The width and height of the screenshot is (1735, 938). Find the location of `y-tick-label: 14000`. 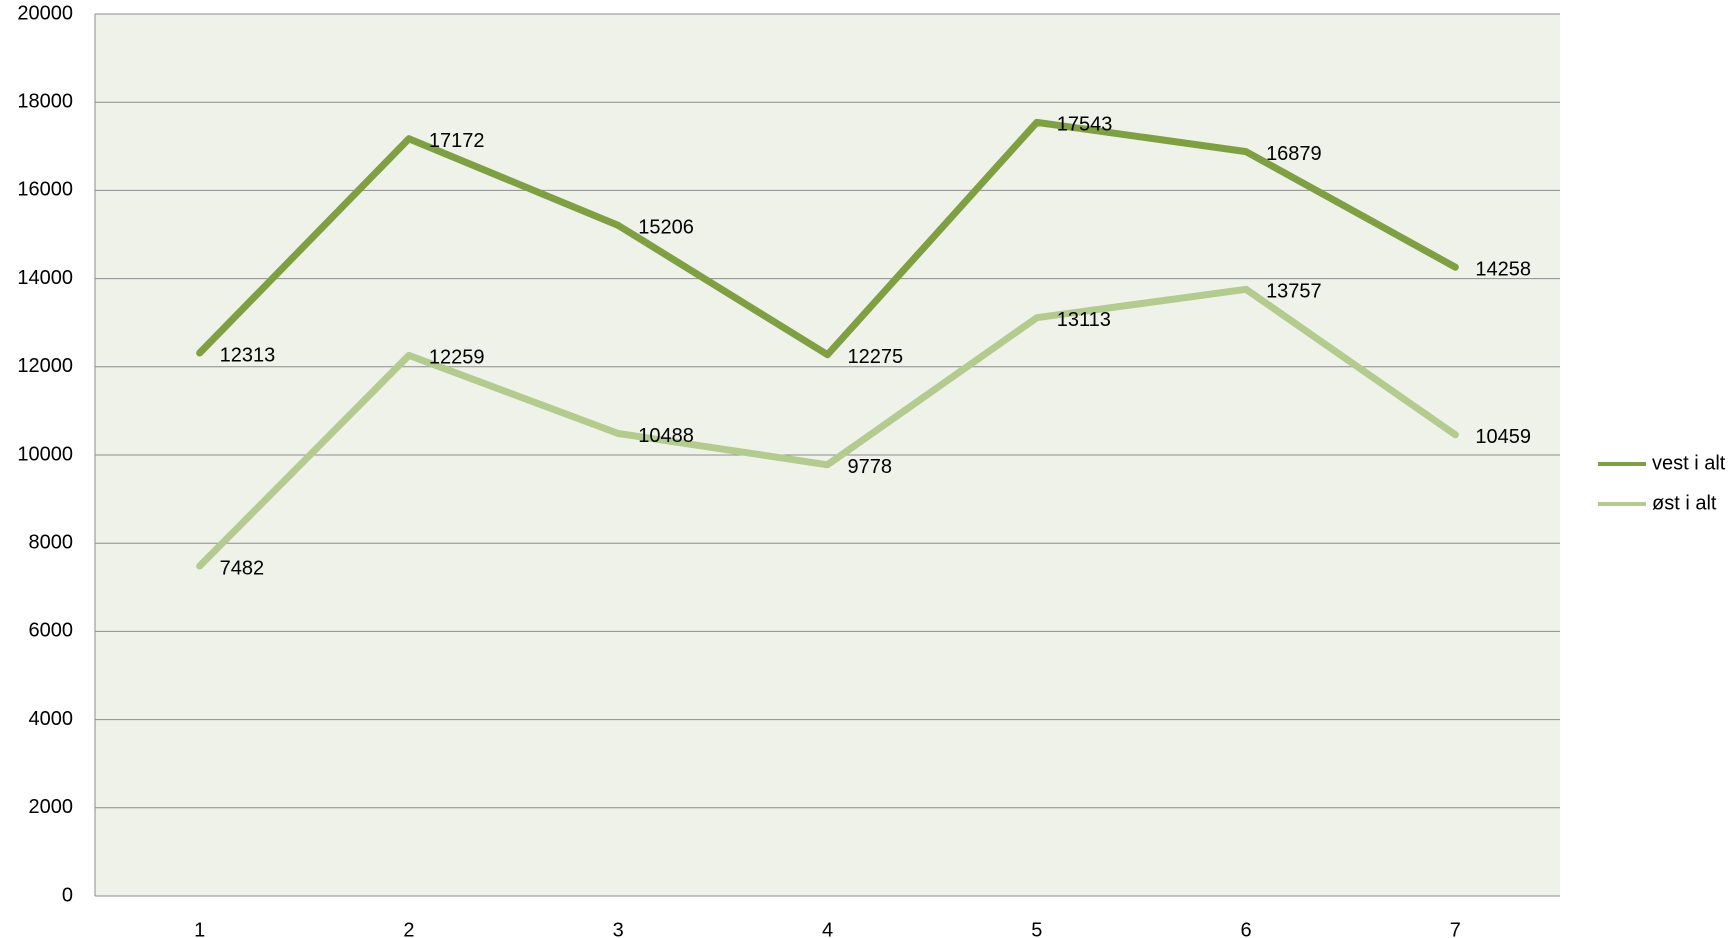

y-tick-label: 14000 is located at coordinates (45, 278).